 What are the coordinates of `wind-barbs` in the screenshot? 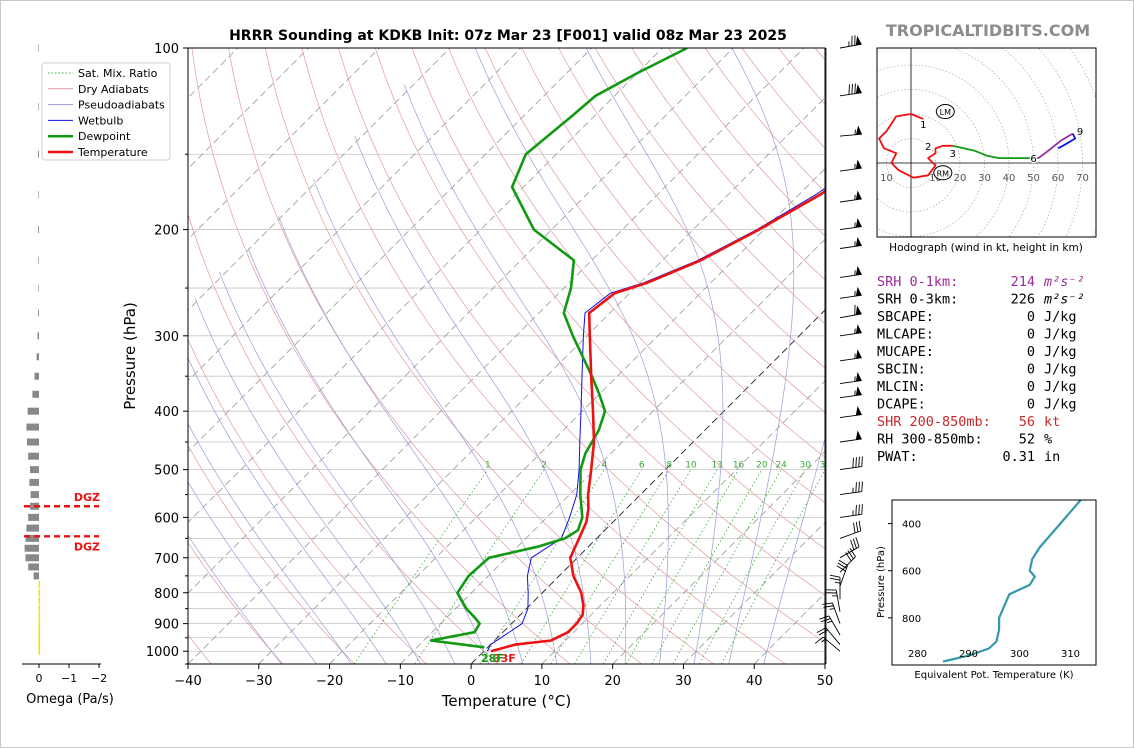 It's located at (838, 349).